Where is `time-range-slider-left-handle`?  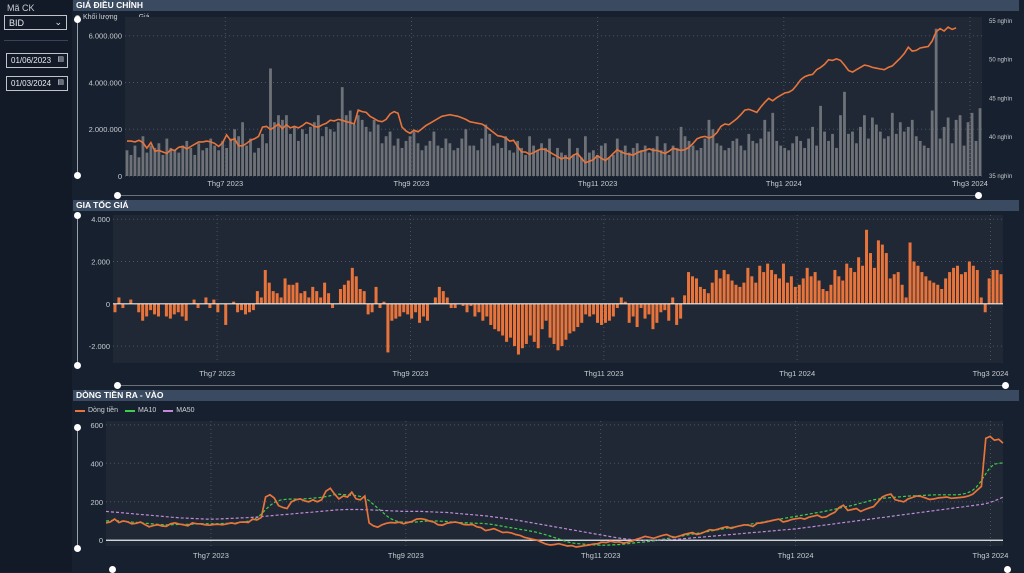
time-range-slider-left-handle is located at coordinates (117, 195).